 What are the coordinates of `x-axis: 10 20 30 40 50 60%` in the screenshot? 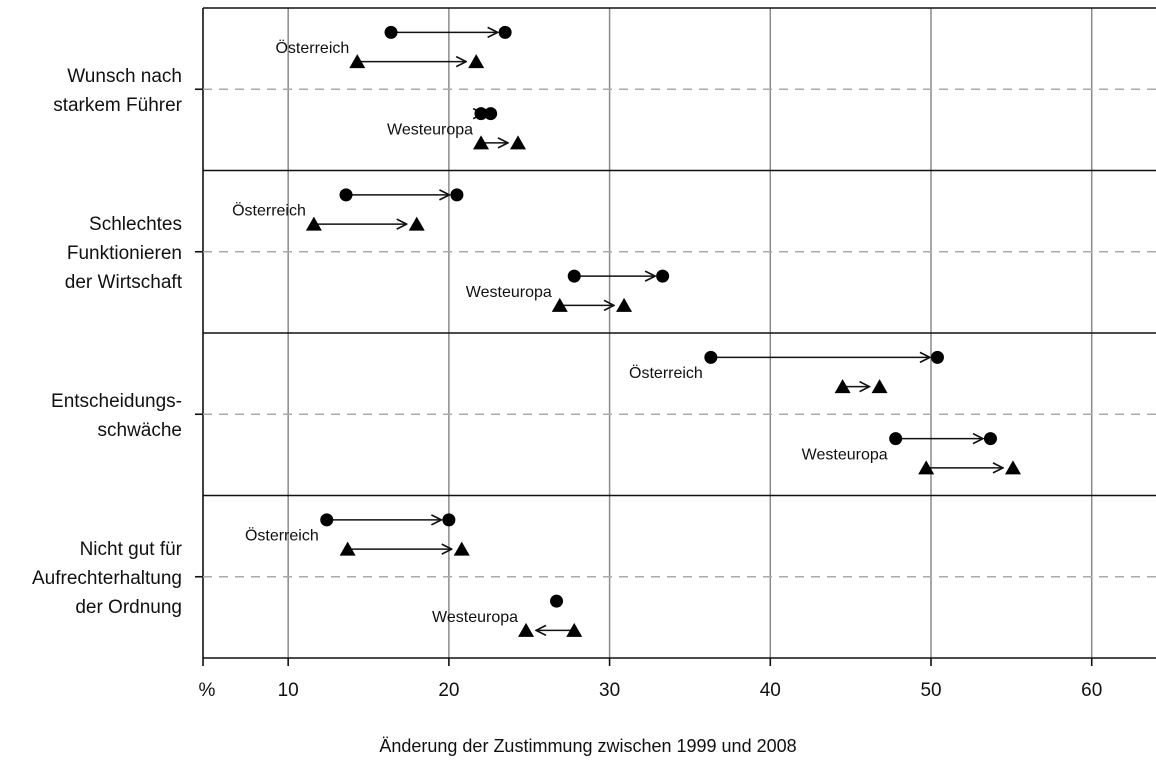 It's located at (650, 679).